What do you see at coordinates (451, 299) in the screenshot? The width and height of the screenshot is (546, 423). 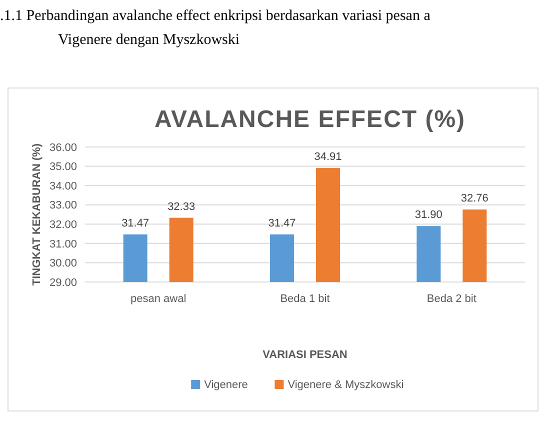 I see `x-tick-label: Beda 2 bit` at bounding box center [451, 299].